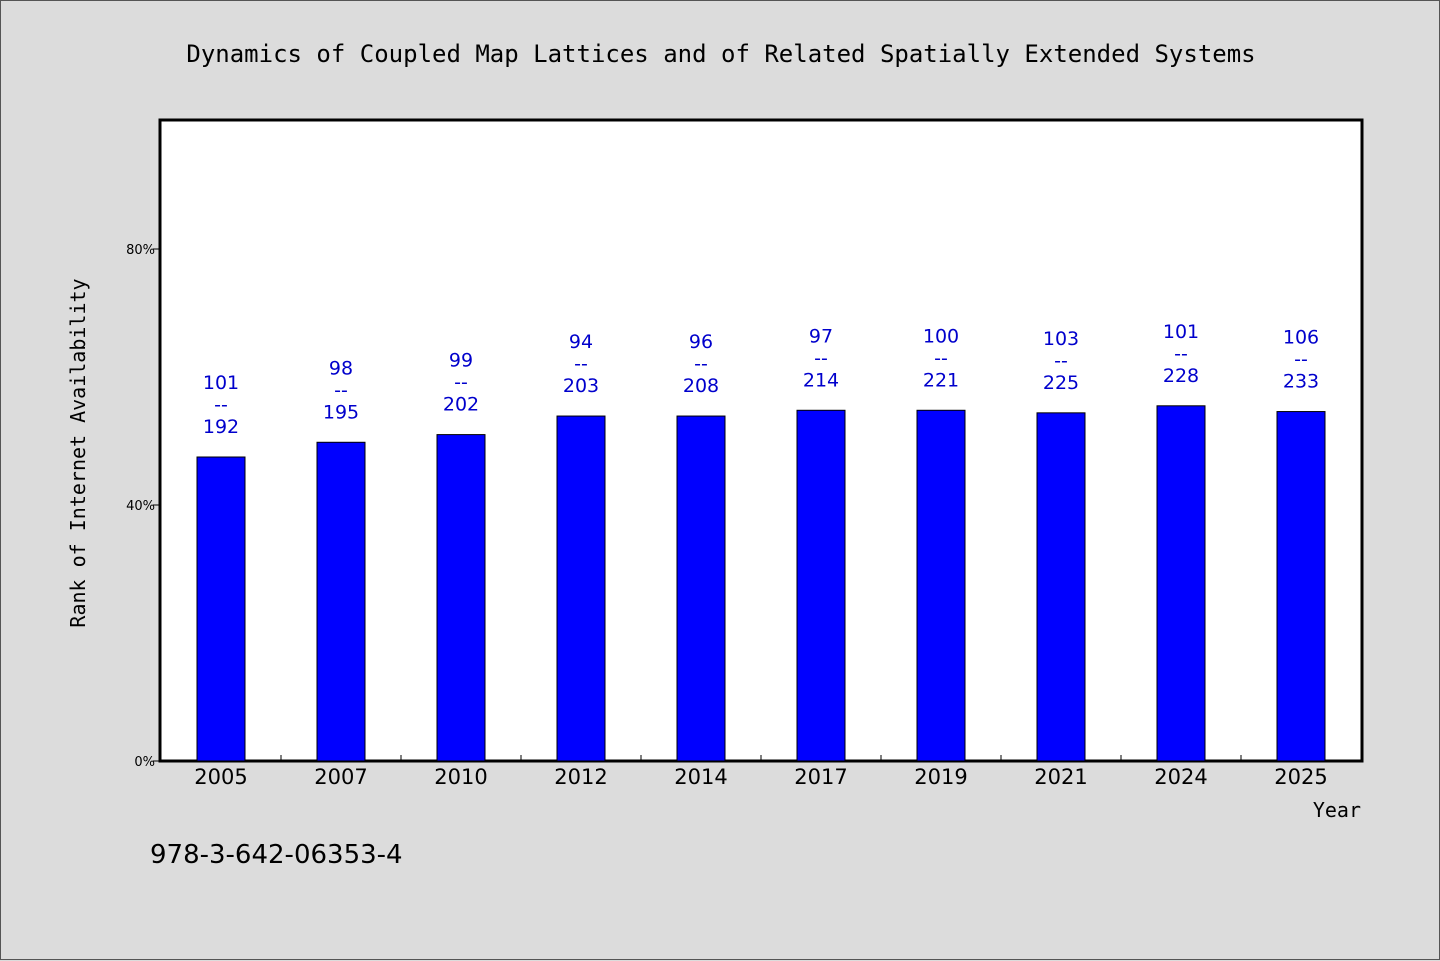 The width and height of the screenshot is (1440, 961). Describe the element at coordinates (1337, 810) in the screenshot. I see `x-axis-title: Year` at that location.